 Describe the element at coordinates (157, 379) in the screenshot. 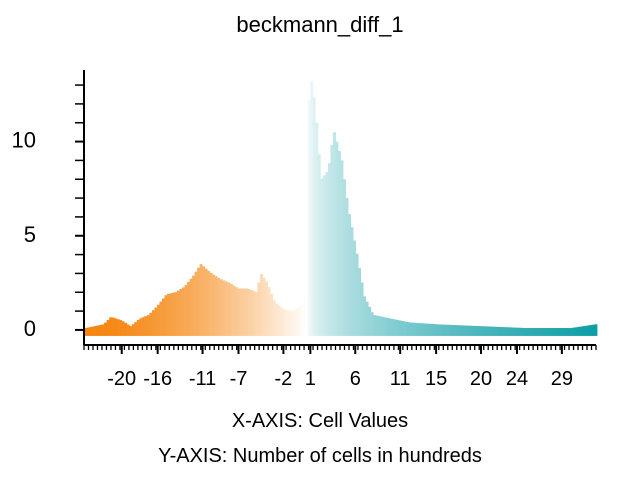

I see `x-tick-label: -16` at that location.